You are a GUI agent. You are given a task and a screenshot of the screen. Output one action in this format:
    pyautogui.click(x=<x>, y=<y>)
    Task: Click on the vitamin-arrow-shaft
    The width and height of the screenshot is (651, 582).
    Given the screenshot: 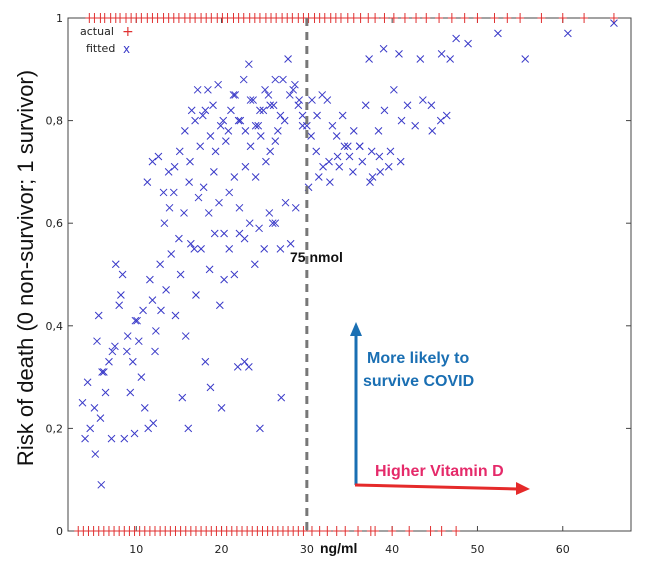 What is the action you would take?
    pyautogui.click(x=436, y=487)
    